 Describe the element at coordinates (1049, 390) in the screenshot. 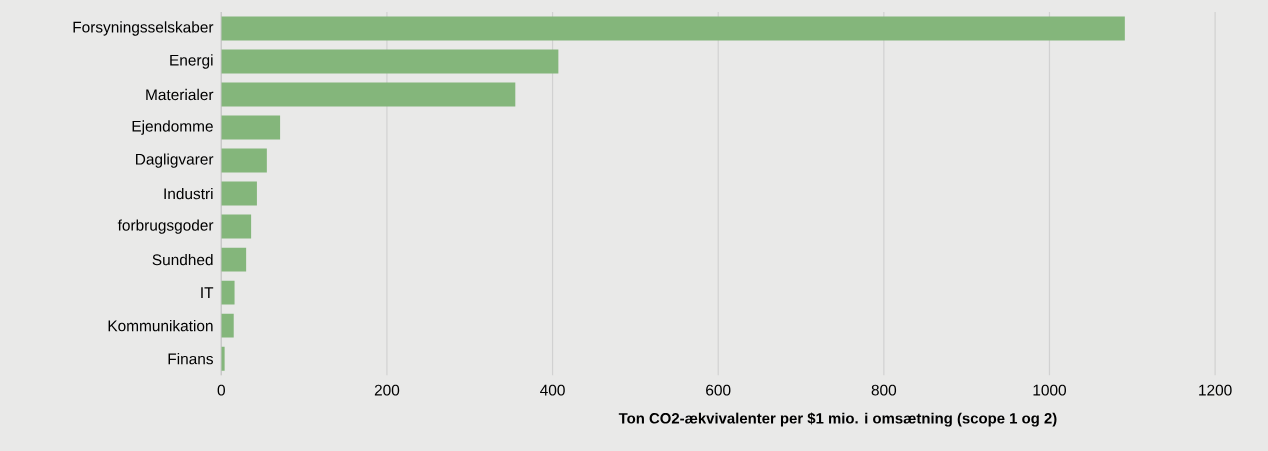

I see `x-tick-label: 1000` at that location.